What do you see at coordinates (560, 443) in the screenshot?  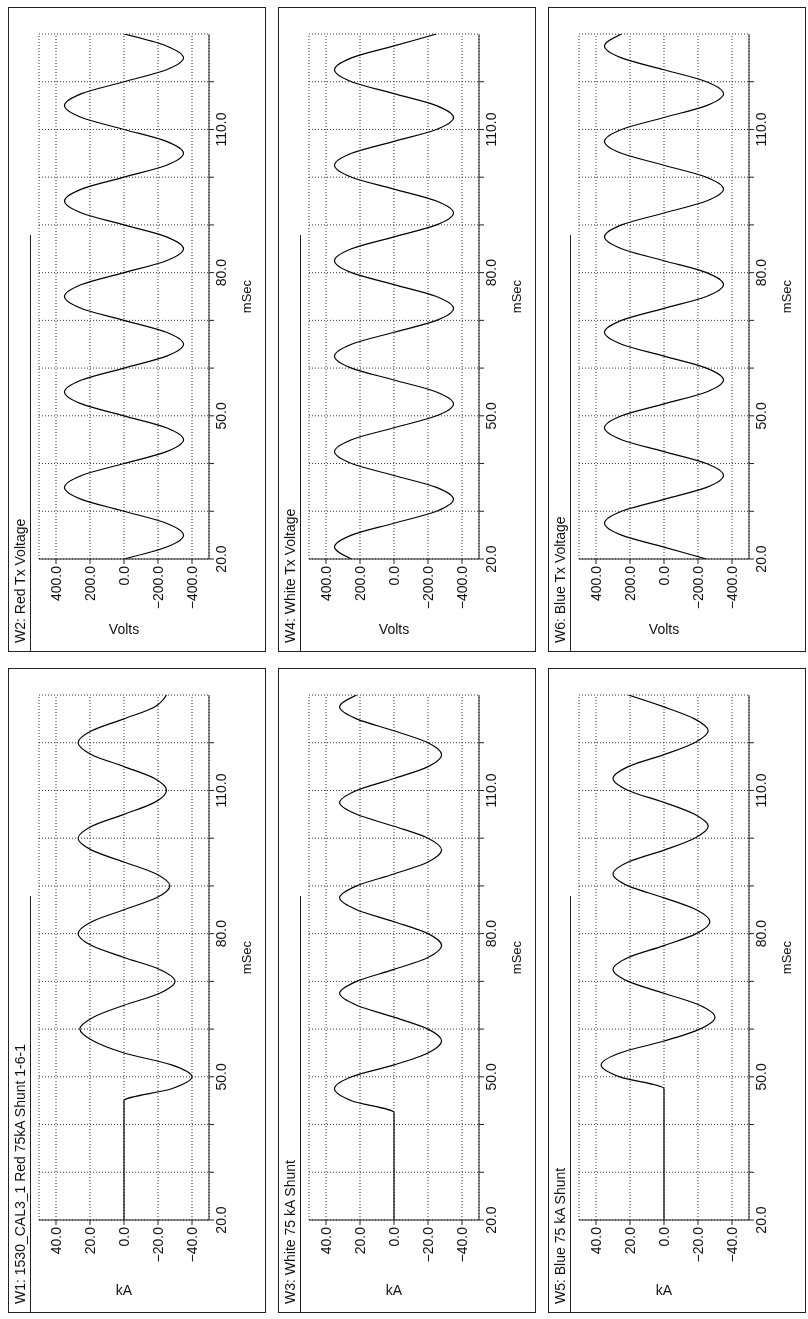 I see `text: W6: Blue Tx Voltage` at bounding box center [560, 443].